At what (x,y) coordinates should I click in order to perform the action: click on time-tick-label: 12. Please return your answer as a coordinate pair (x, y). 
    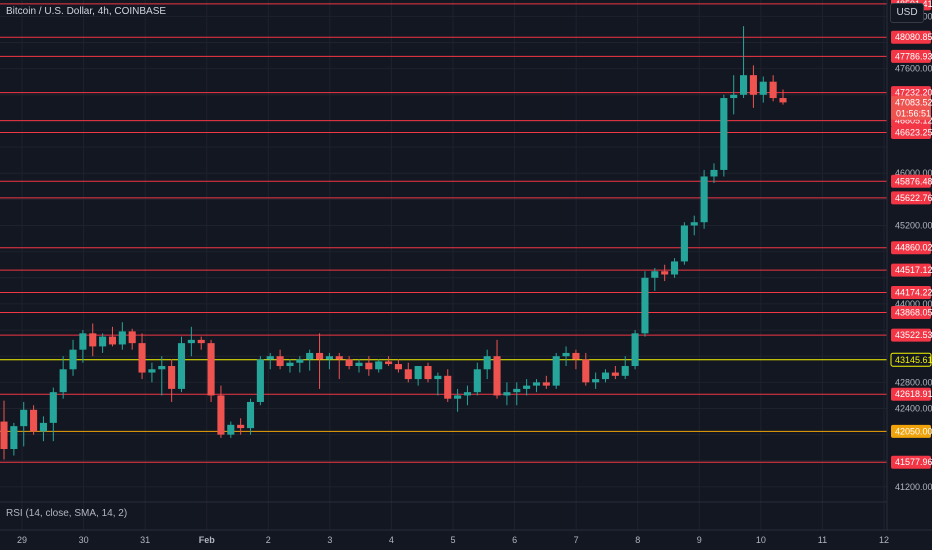
    Looking at the image, I should click on (884, 540).